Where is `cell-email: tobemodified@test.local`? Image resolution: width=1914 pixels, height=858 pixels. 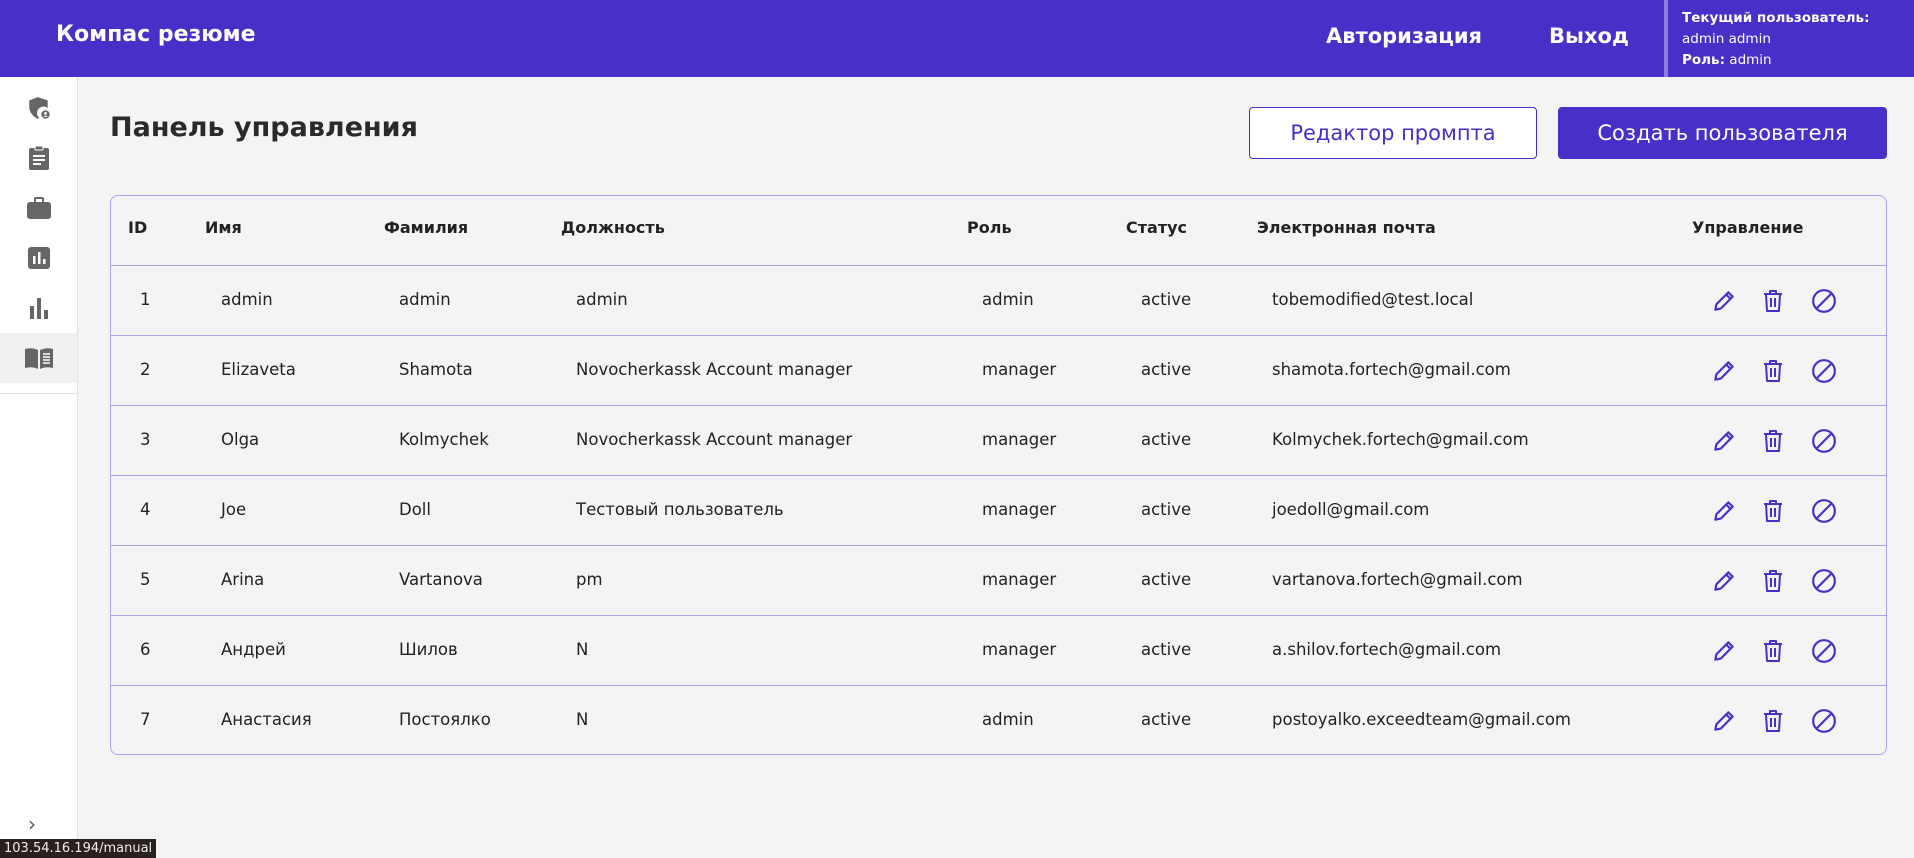
cell-email: tobemodified@test.local is located at coordinates (1373, 299).